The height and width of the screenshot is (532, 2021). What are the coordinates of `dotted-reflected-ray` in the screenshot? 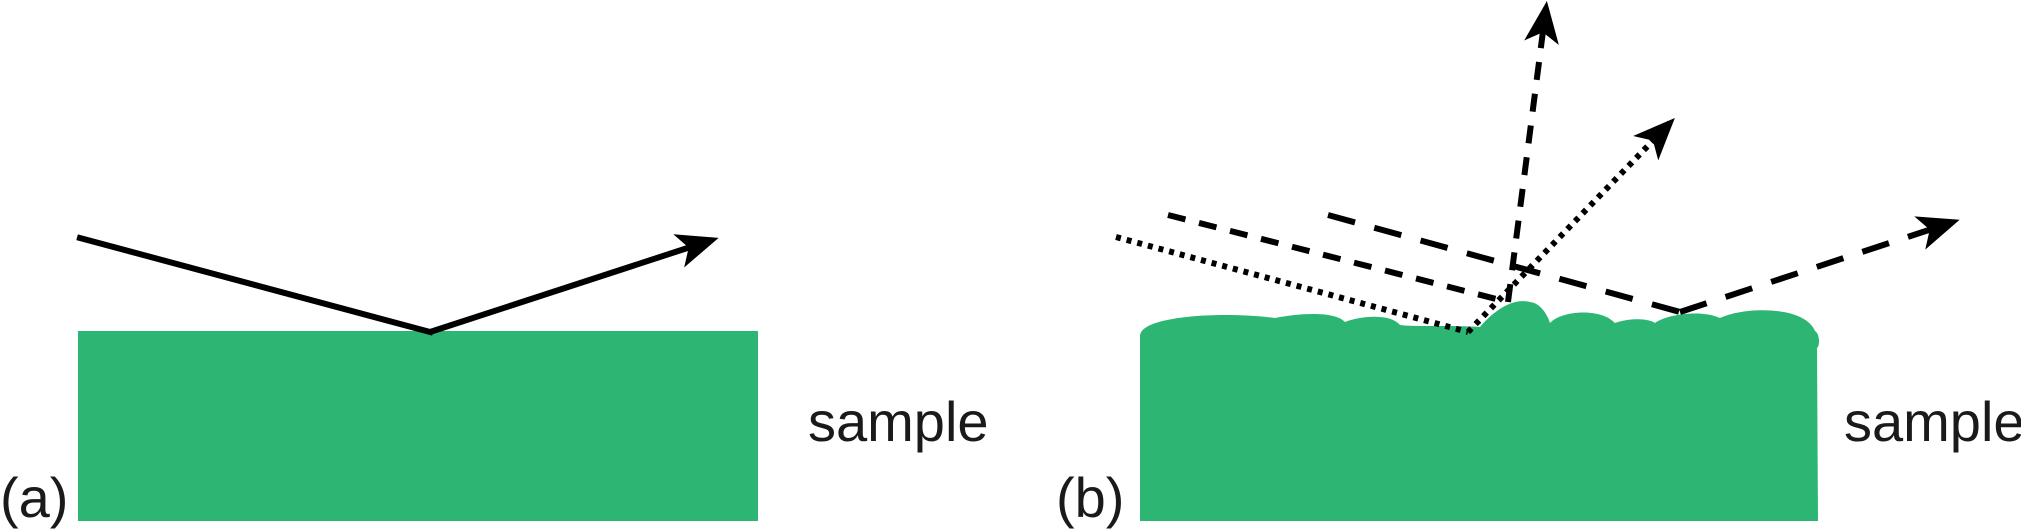 It's located at (1570, 226).